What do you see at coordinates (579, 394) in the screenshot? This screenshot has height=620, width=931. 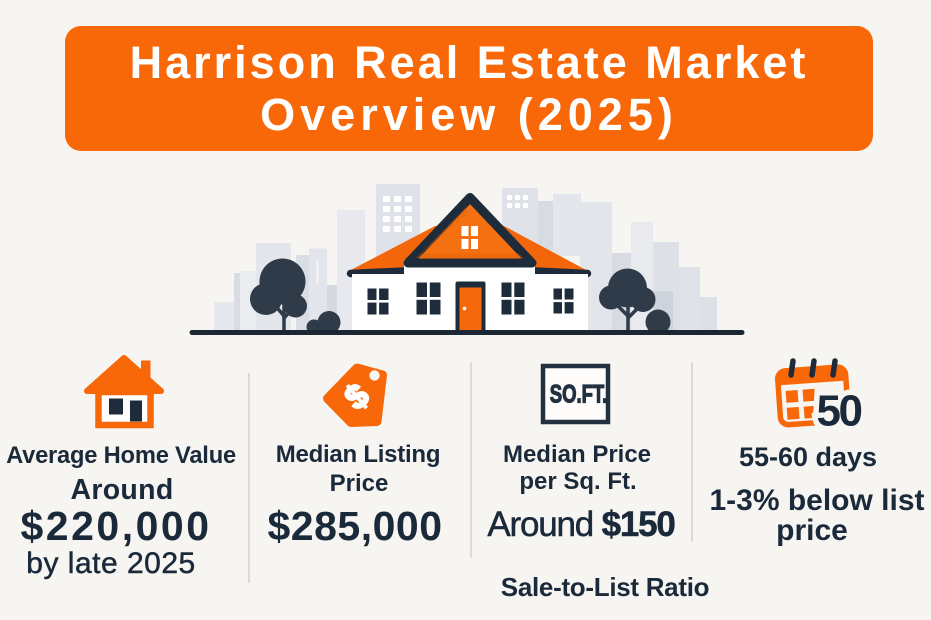 I see `svg-text: SO.FT.` at bounding box center [579, 394].